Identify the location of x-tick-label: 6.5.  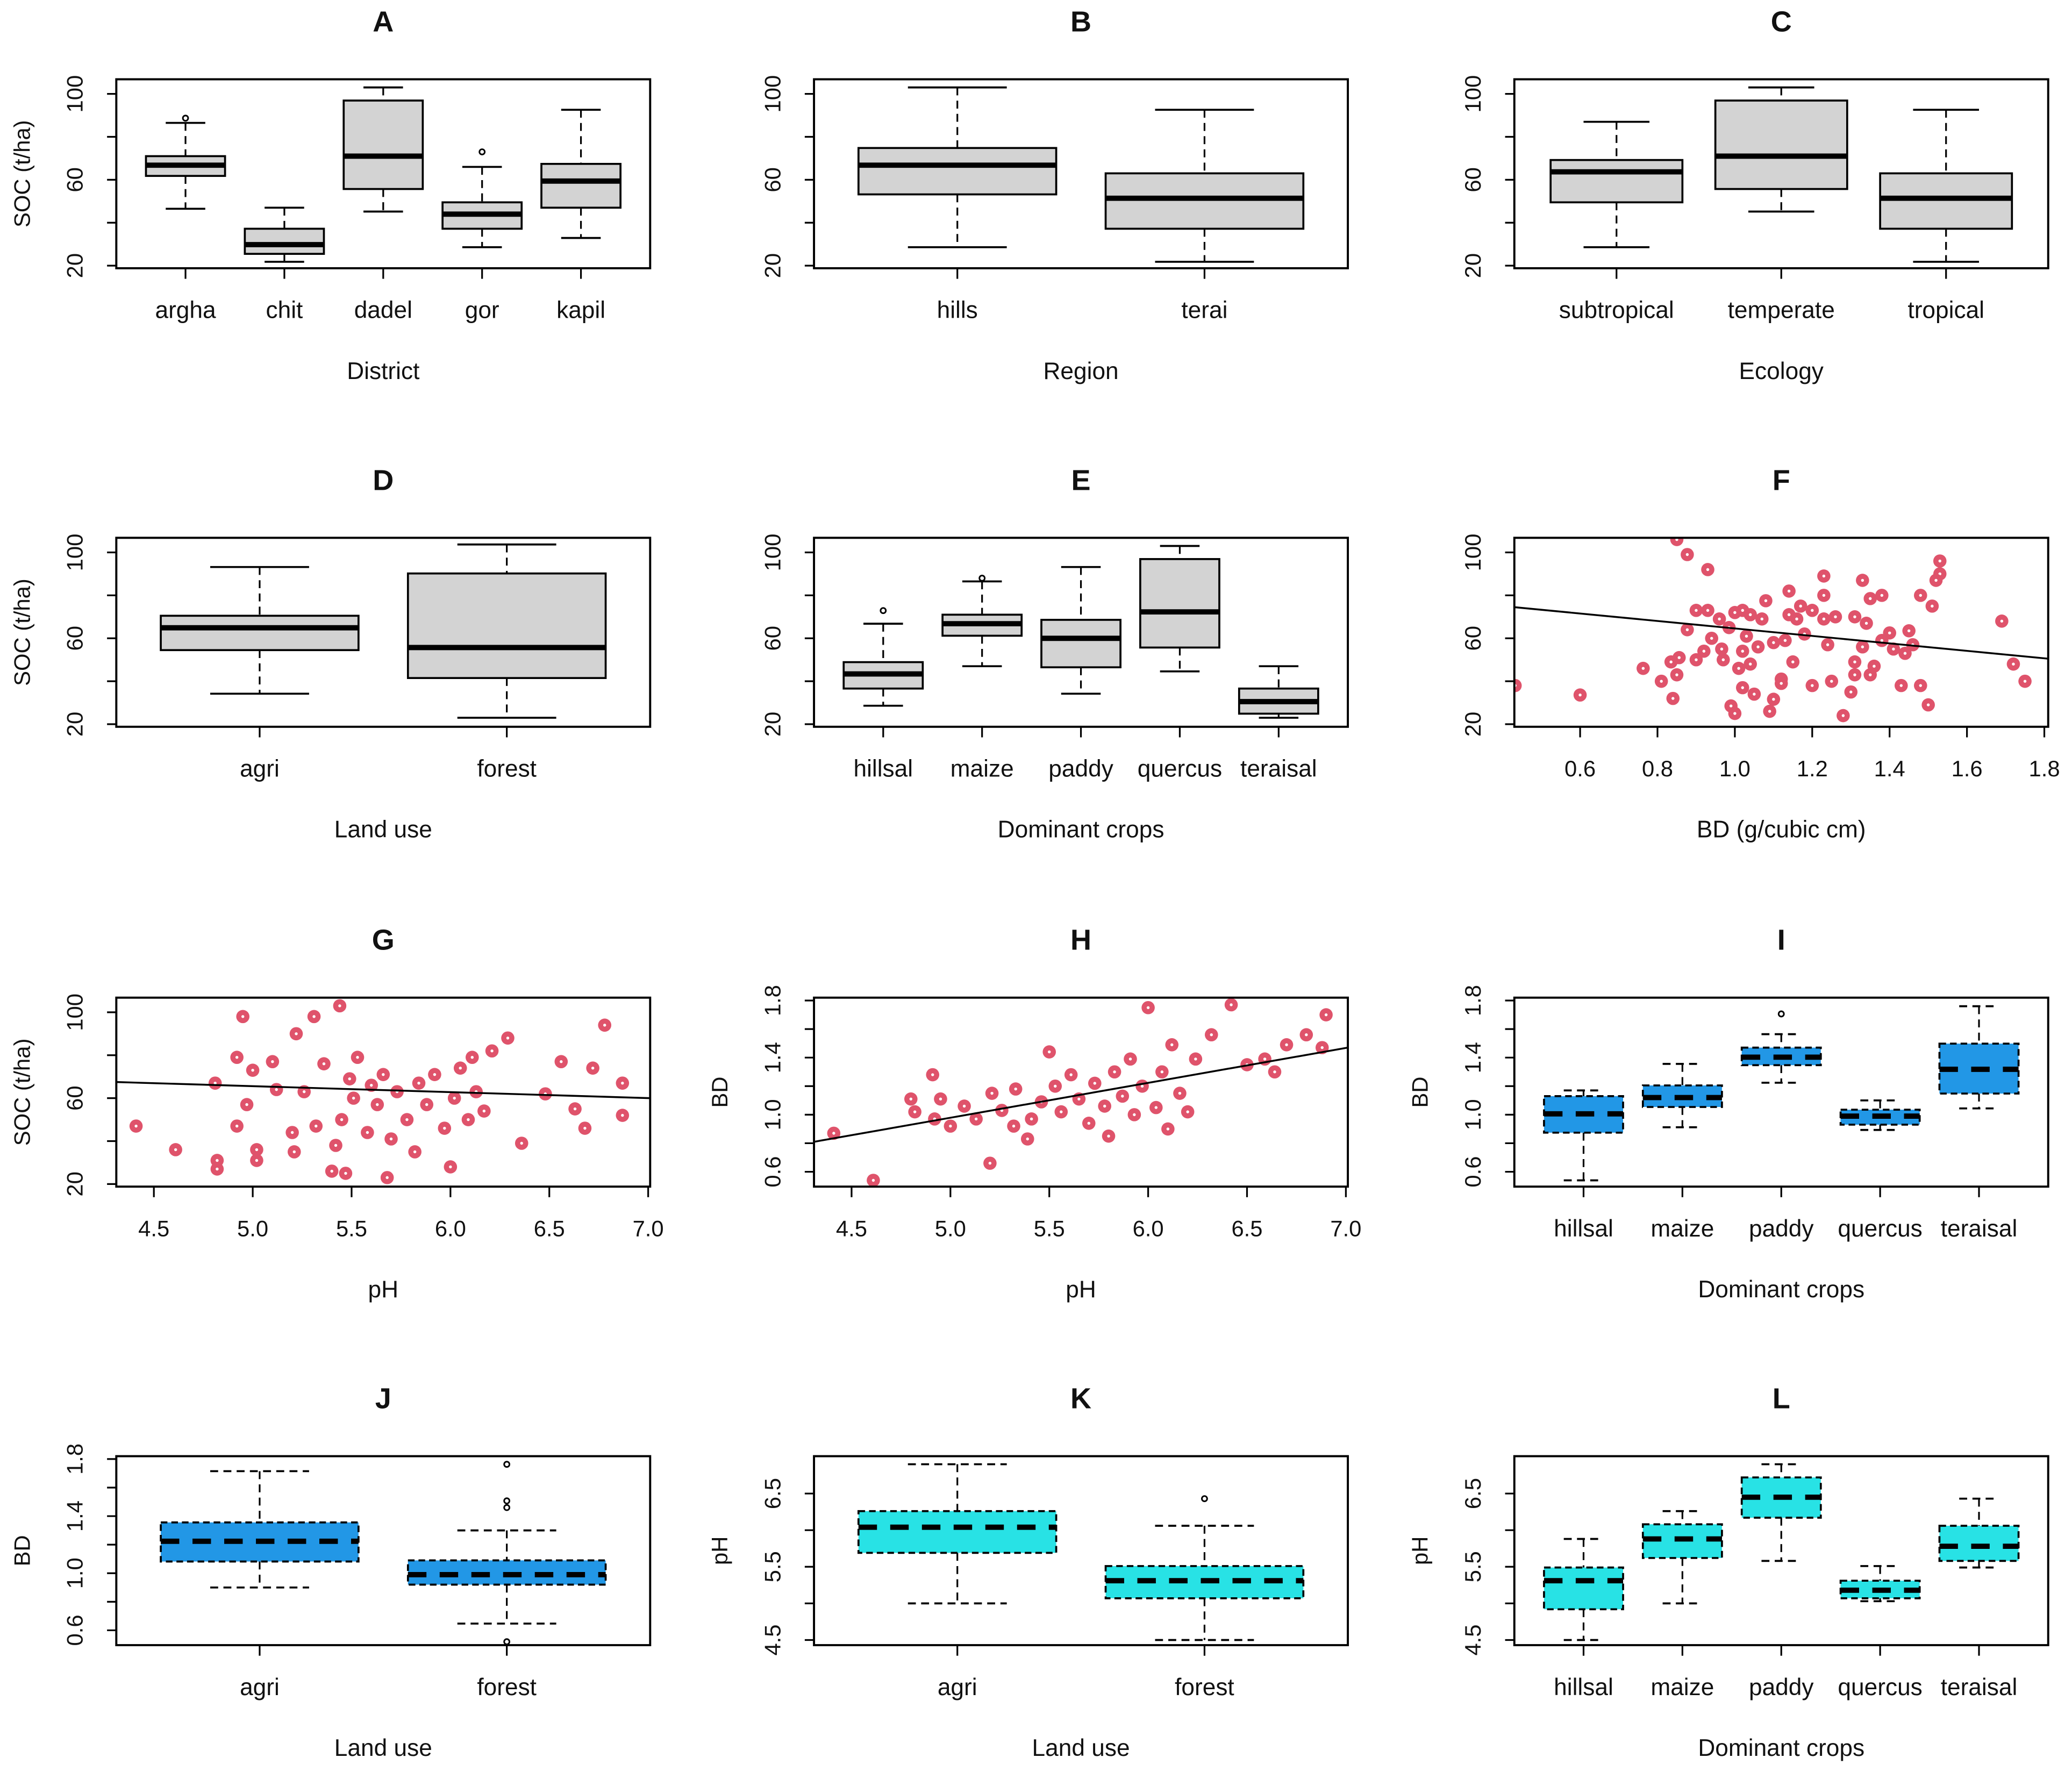
(549, 1228).